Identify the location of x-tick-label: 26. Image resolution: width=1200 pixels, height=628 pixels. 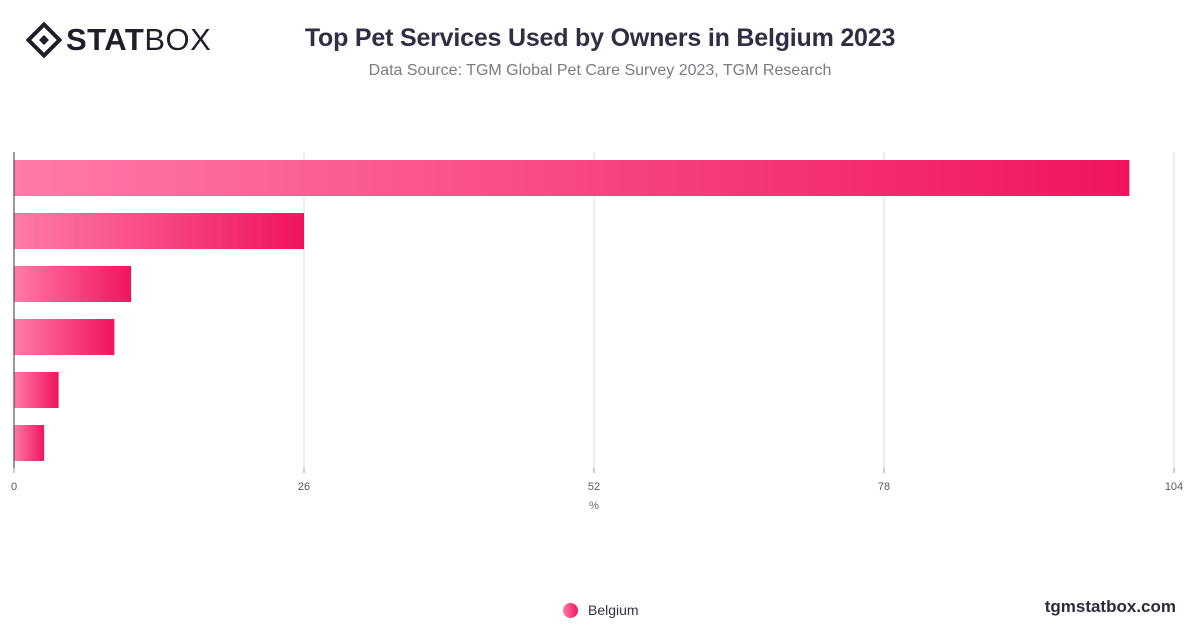
(304, 487).